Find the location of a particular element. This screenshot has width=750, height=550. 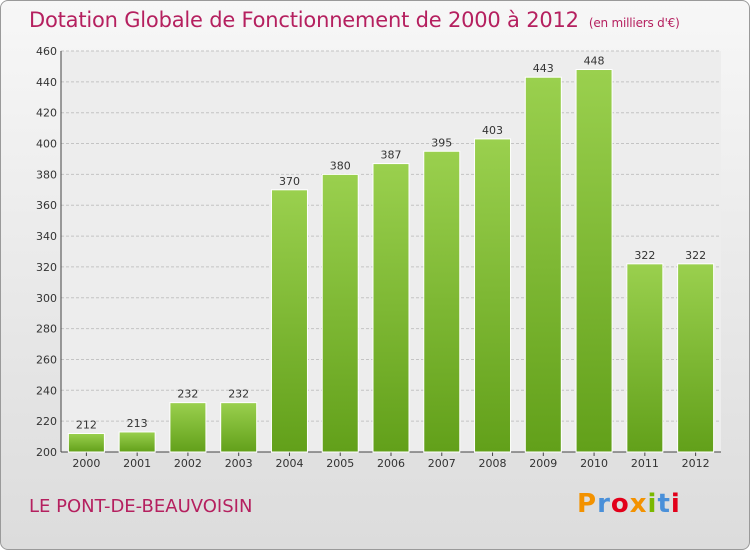

commune-name: LE PONT-DE-BEAUVOISIN is located at coordinates (141, 506).